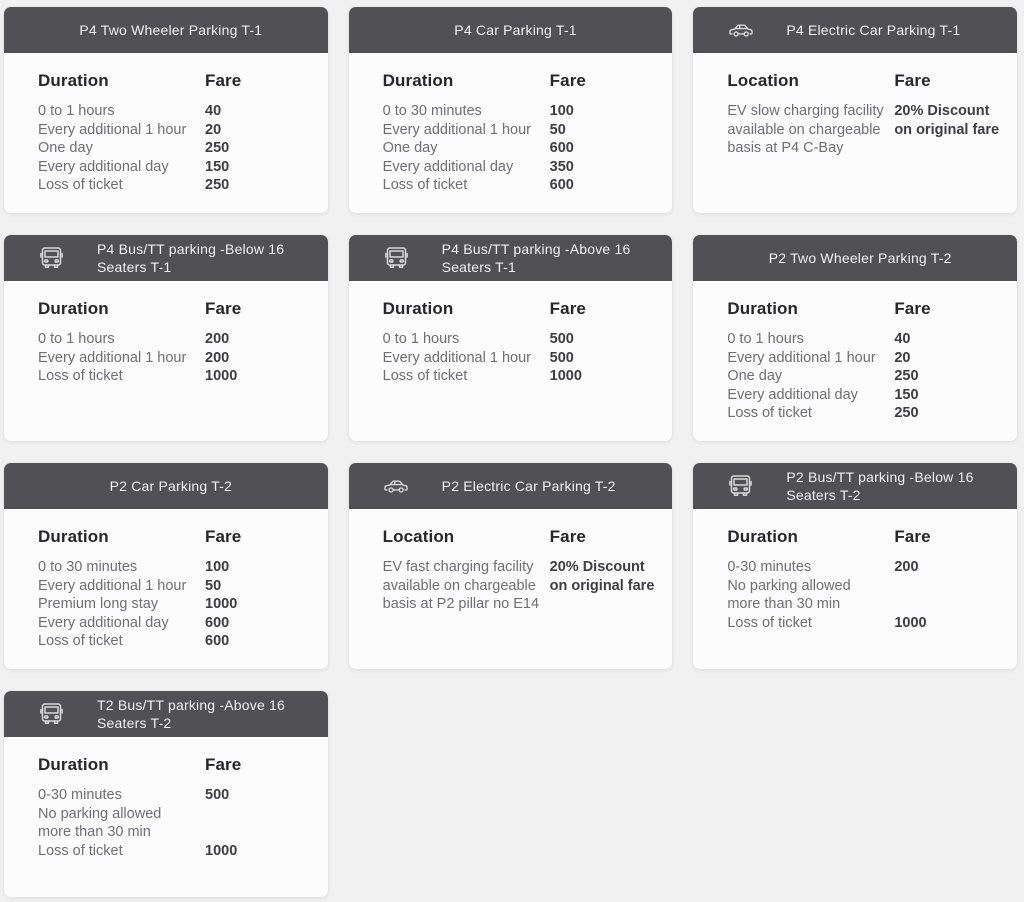 The height and width of the screenshot is (902, 1024). Describe the element at coordinates (866, 395) in the screenshot. I see `fare-row: Every additional day 150` at that location.